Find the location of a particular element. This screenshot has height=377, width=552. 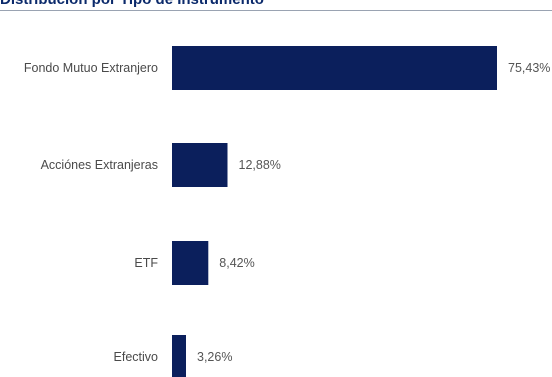

value-label: 12,88% is located at coordinates (260, 165).